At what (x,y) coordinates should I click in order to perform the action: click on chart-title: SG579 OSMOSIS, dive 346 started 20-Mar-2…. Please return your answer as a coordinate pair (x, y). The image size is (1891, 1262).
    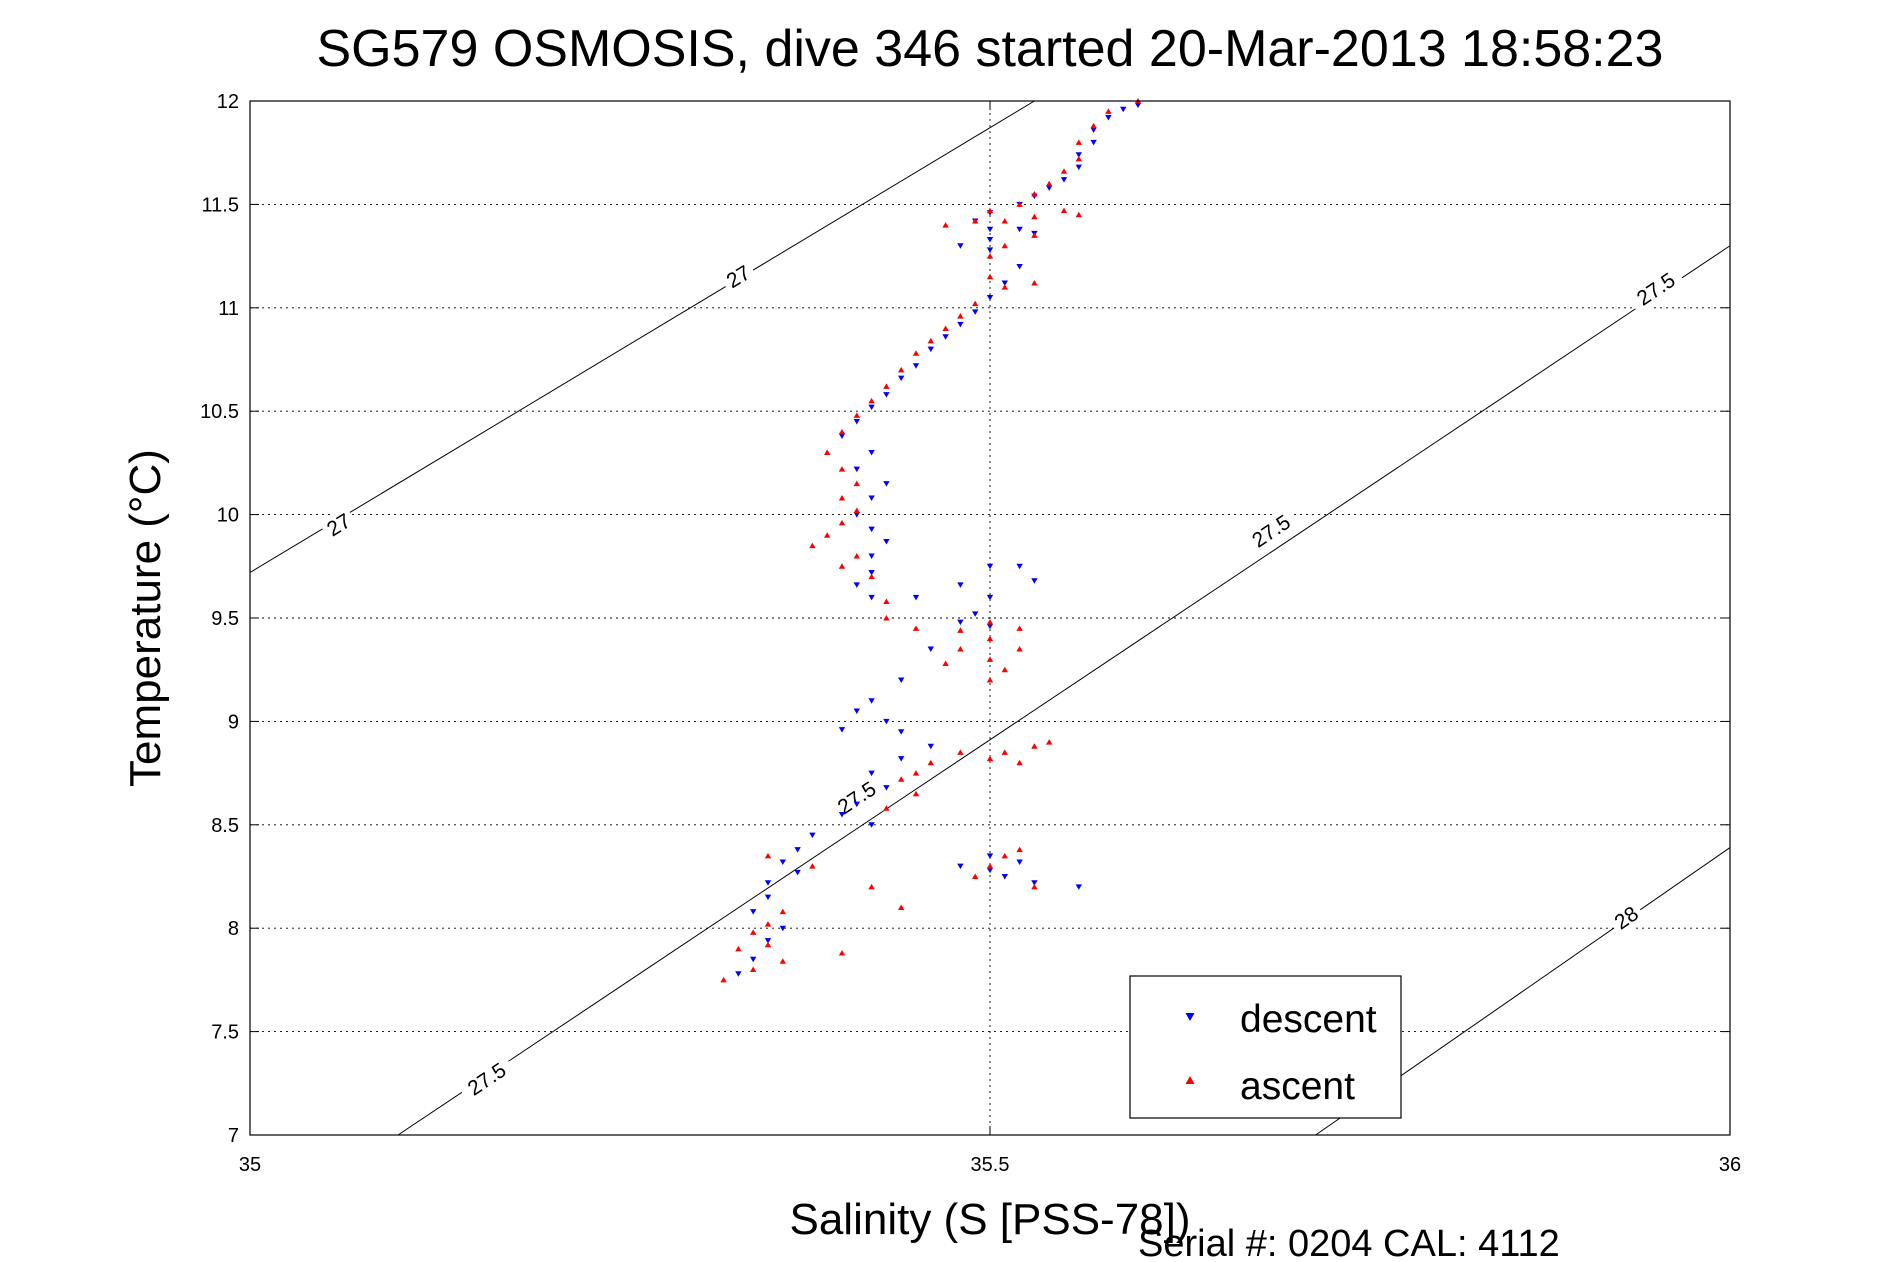
    Looking at the image, I should click on (990, 49).